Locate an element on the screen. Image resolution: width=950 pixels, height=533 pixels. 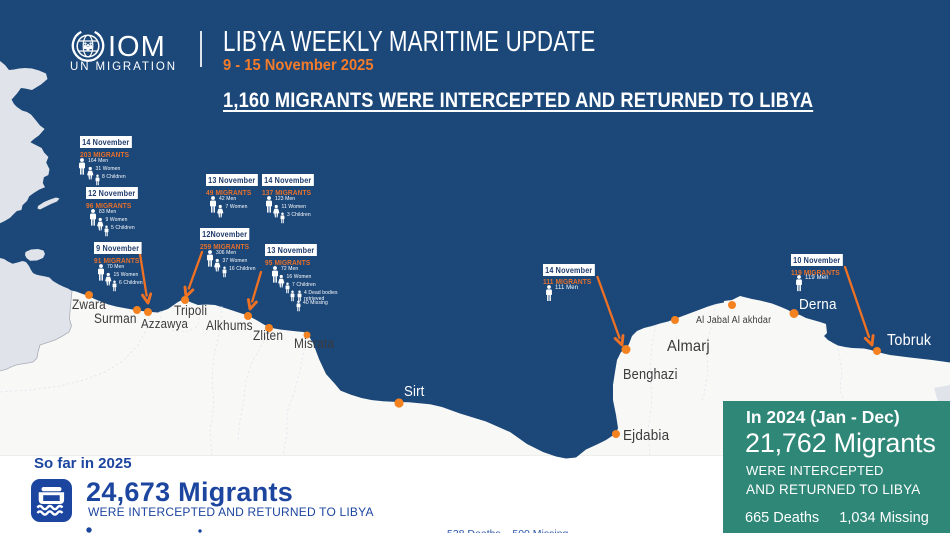
svg-text: IOM is located at coordinates (137, 47).